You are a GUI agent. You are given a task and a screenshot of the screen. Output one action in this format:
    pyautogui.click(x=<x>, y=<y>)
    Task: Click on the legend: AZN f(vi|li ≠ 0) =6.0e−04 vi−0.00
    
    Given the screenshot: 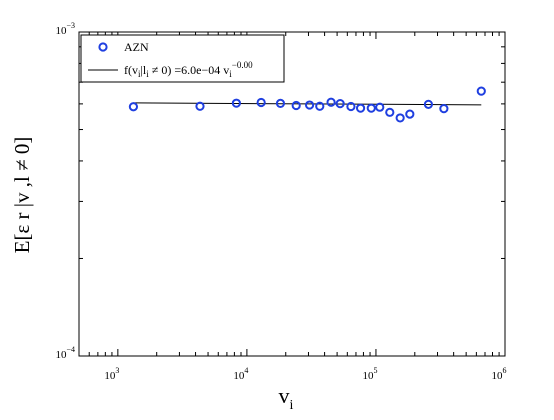 What is the action you would take?
    pyautogui.click(x=182, y=58)
    